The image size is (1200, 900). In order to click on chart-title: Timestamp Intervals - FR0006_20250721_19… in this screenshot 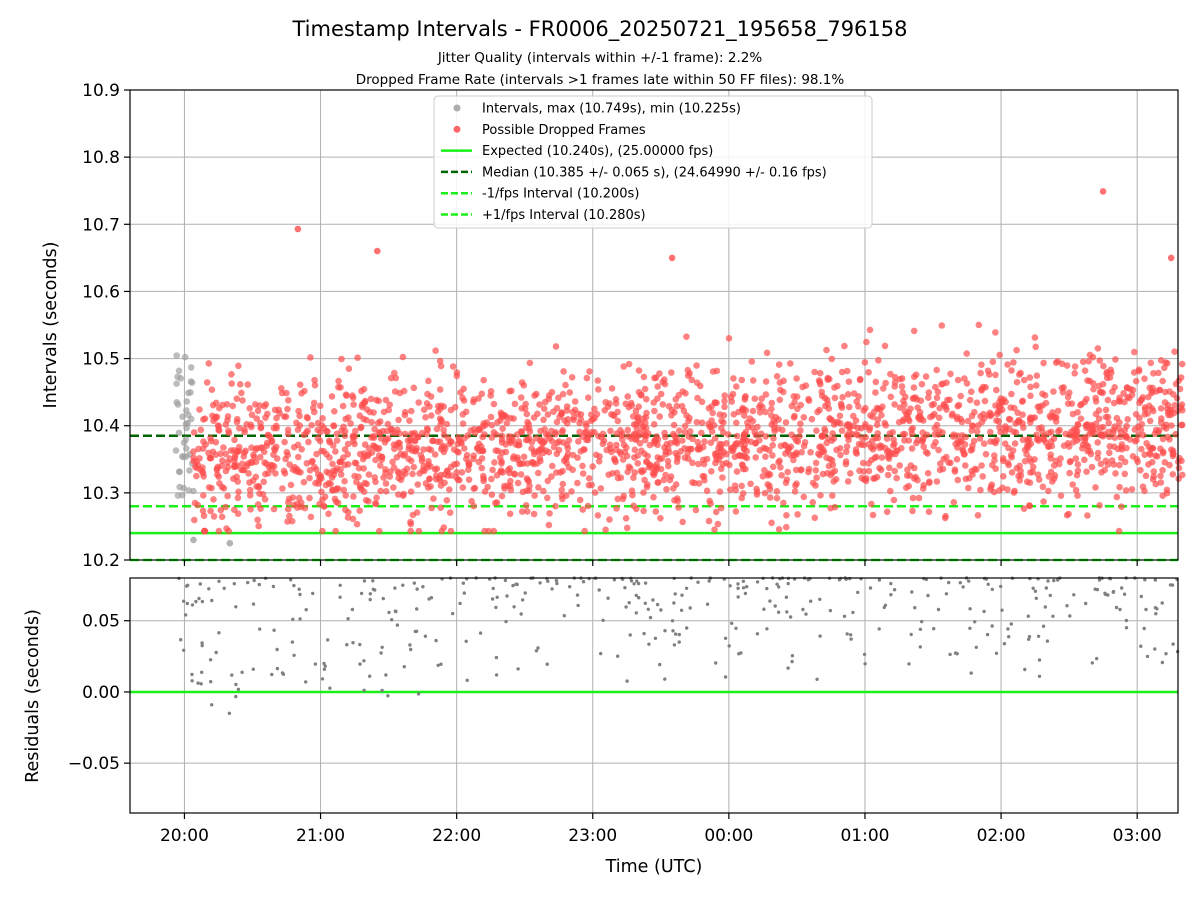, I will do `click(599, 29)`.